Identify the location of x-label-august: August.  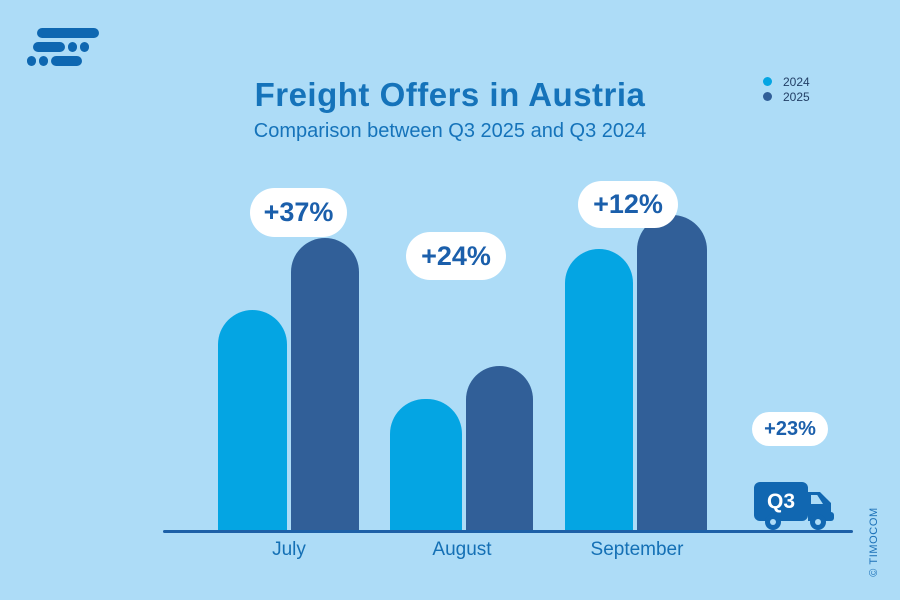
(462, 549).